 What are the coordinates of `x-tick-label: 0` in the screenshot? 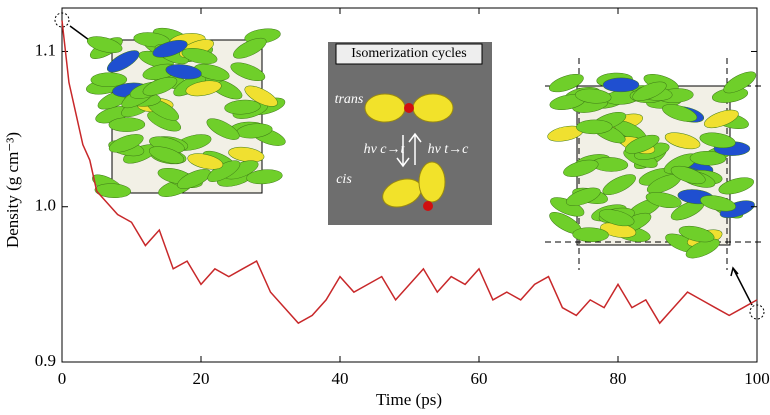 It's located at (62, 378).